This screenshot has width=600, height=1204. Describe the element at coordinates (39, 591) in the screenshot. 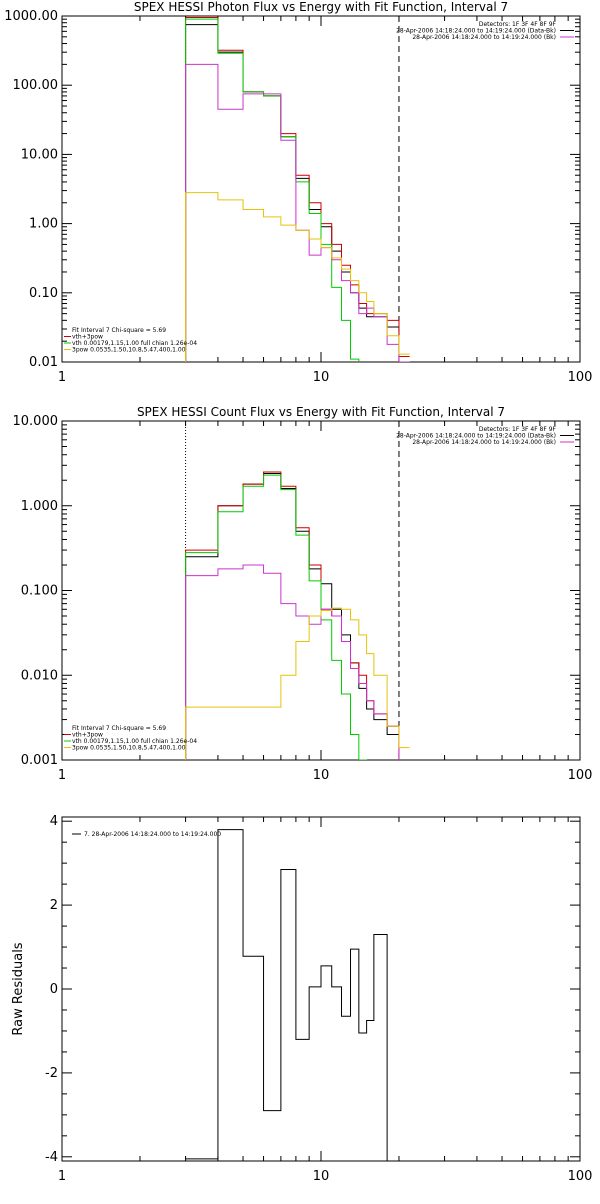

I see `y-tick-label: 0.100` at that location.